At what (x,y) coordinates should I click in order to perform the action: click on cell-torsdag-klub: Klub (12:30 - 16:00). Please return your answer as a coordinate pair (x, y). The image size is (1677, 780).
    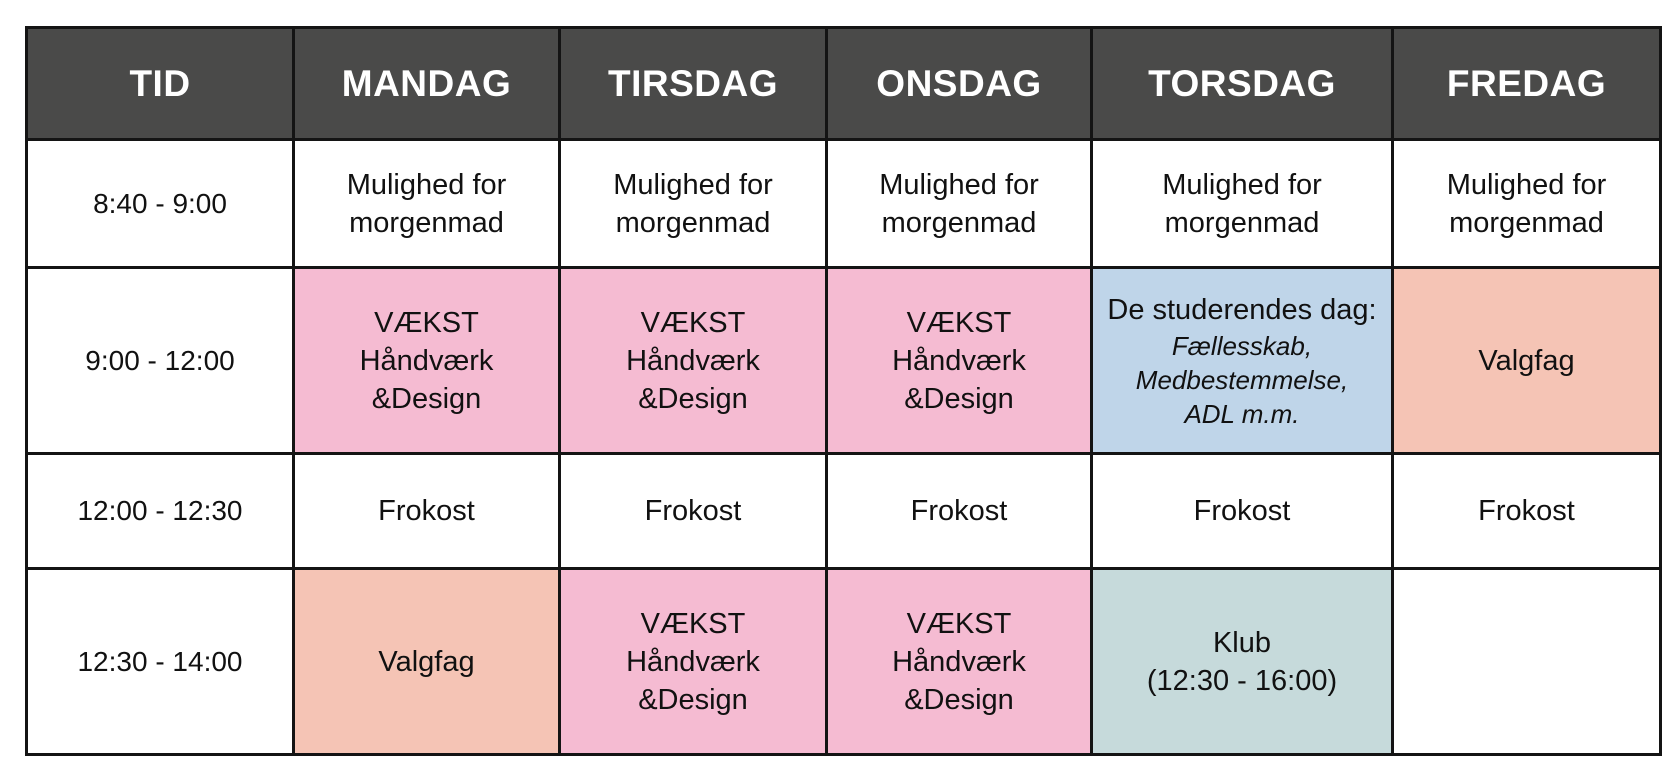
    Looking at the image, I should click on (1242, 661).